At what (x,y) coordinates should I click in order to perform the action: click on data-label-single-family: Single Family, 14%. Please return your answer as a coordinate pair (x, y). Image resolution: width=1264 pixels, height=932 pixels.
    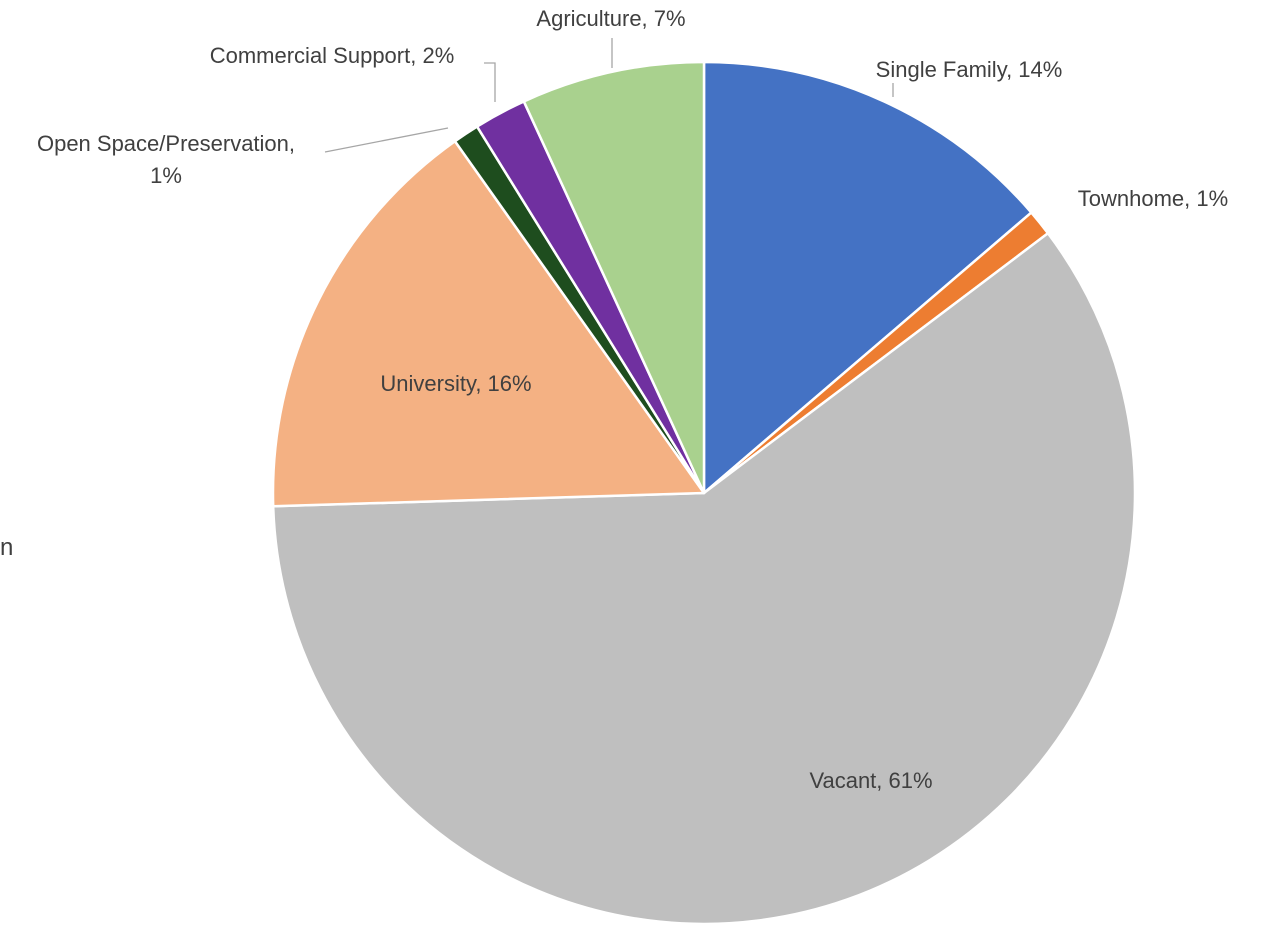
    Looking at the image, I should click on (969, 69).